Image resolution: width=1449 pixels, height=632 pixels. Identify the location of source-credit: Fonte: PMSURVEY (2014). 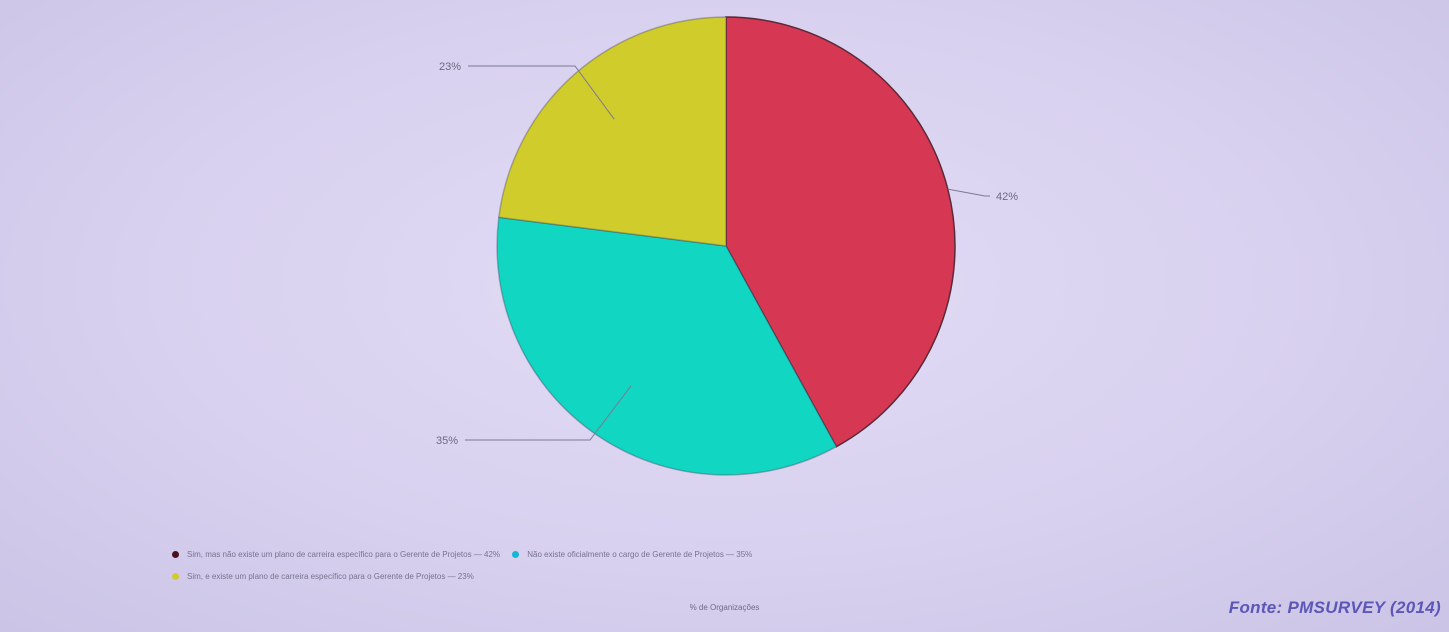
(1334, 607).